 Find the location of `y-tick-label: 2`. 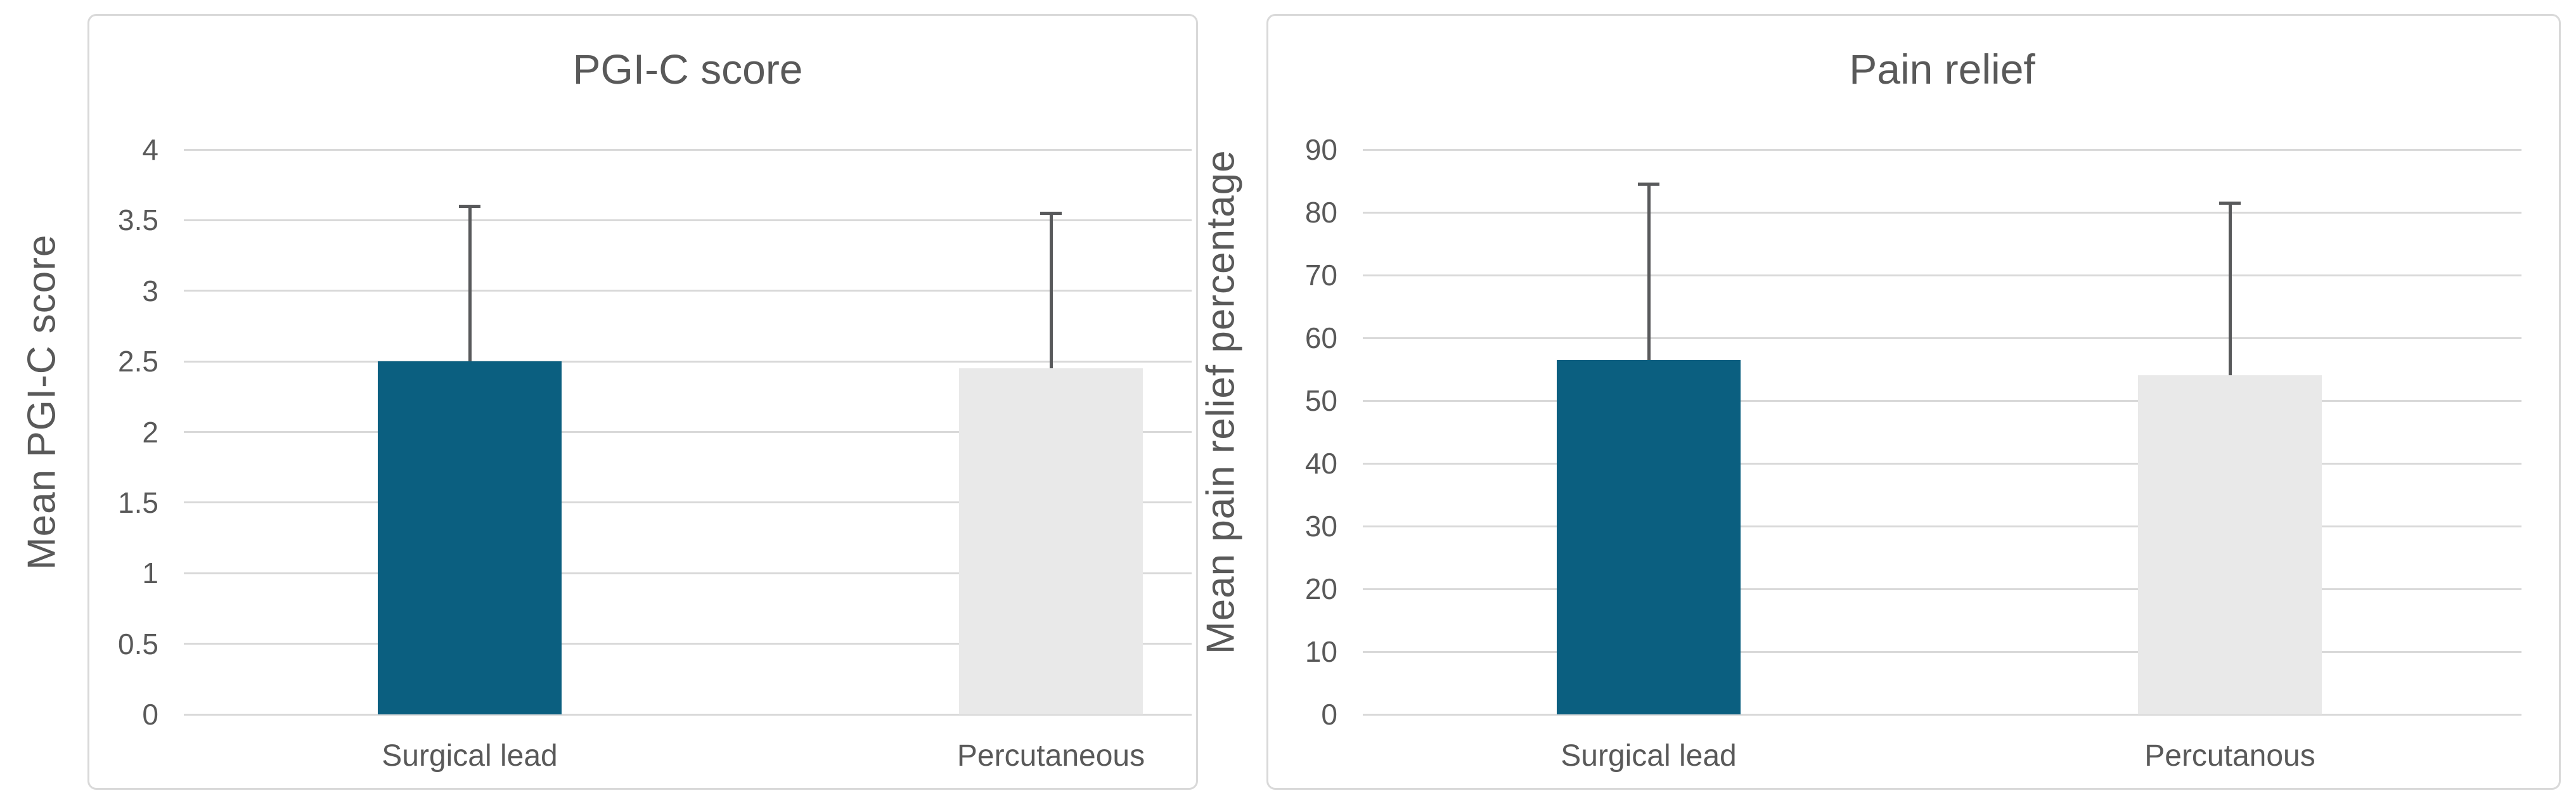

y-tick-label: 2 is located at coordinates (150, 432).